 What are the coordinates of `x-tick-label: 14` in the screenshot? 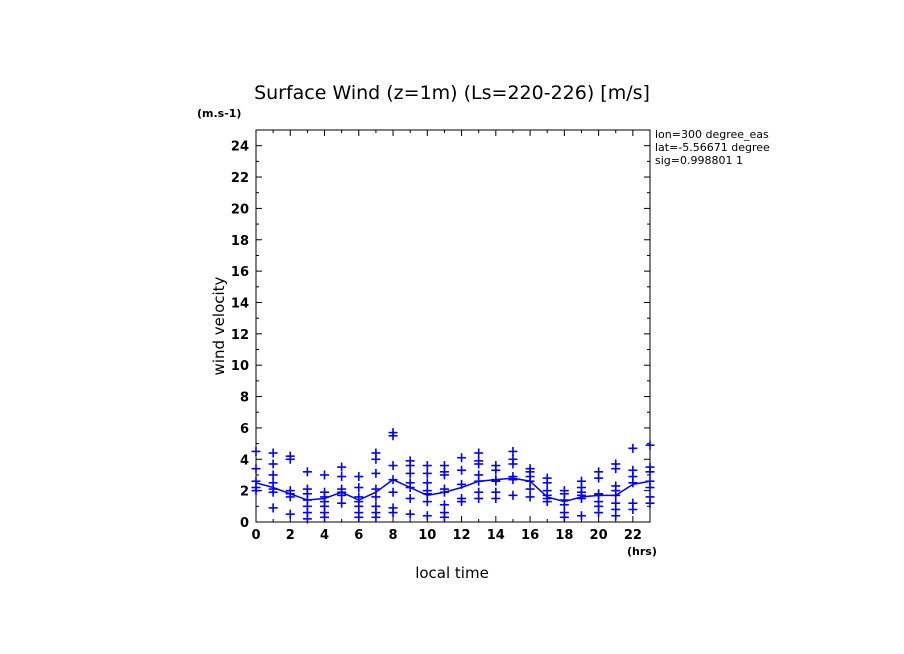 It's located at (496, 535).